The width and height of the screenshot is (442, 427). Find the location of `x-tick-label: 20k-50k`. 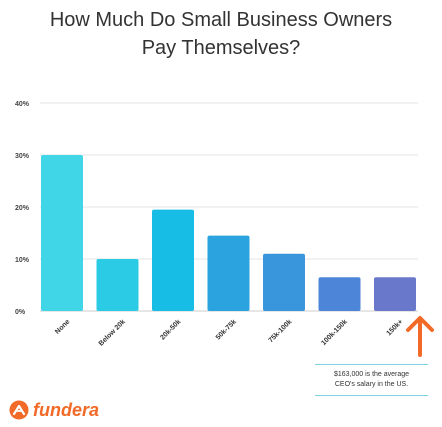

x-tick-label: 20k-50k is located at coordinates (170, 329).